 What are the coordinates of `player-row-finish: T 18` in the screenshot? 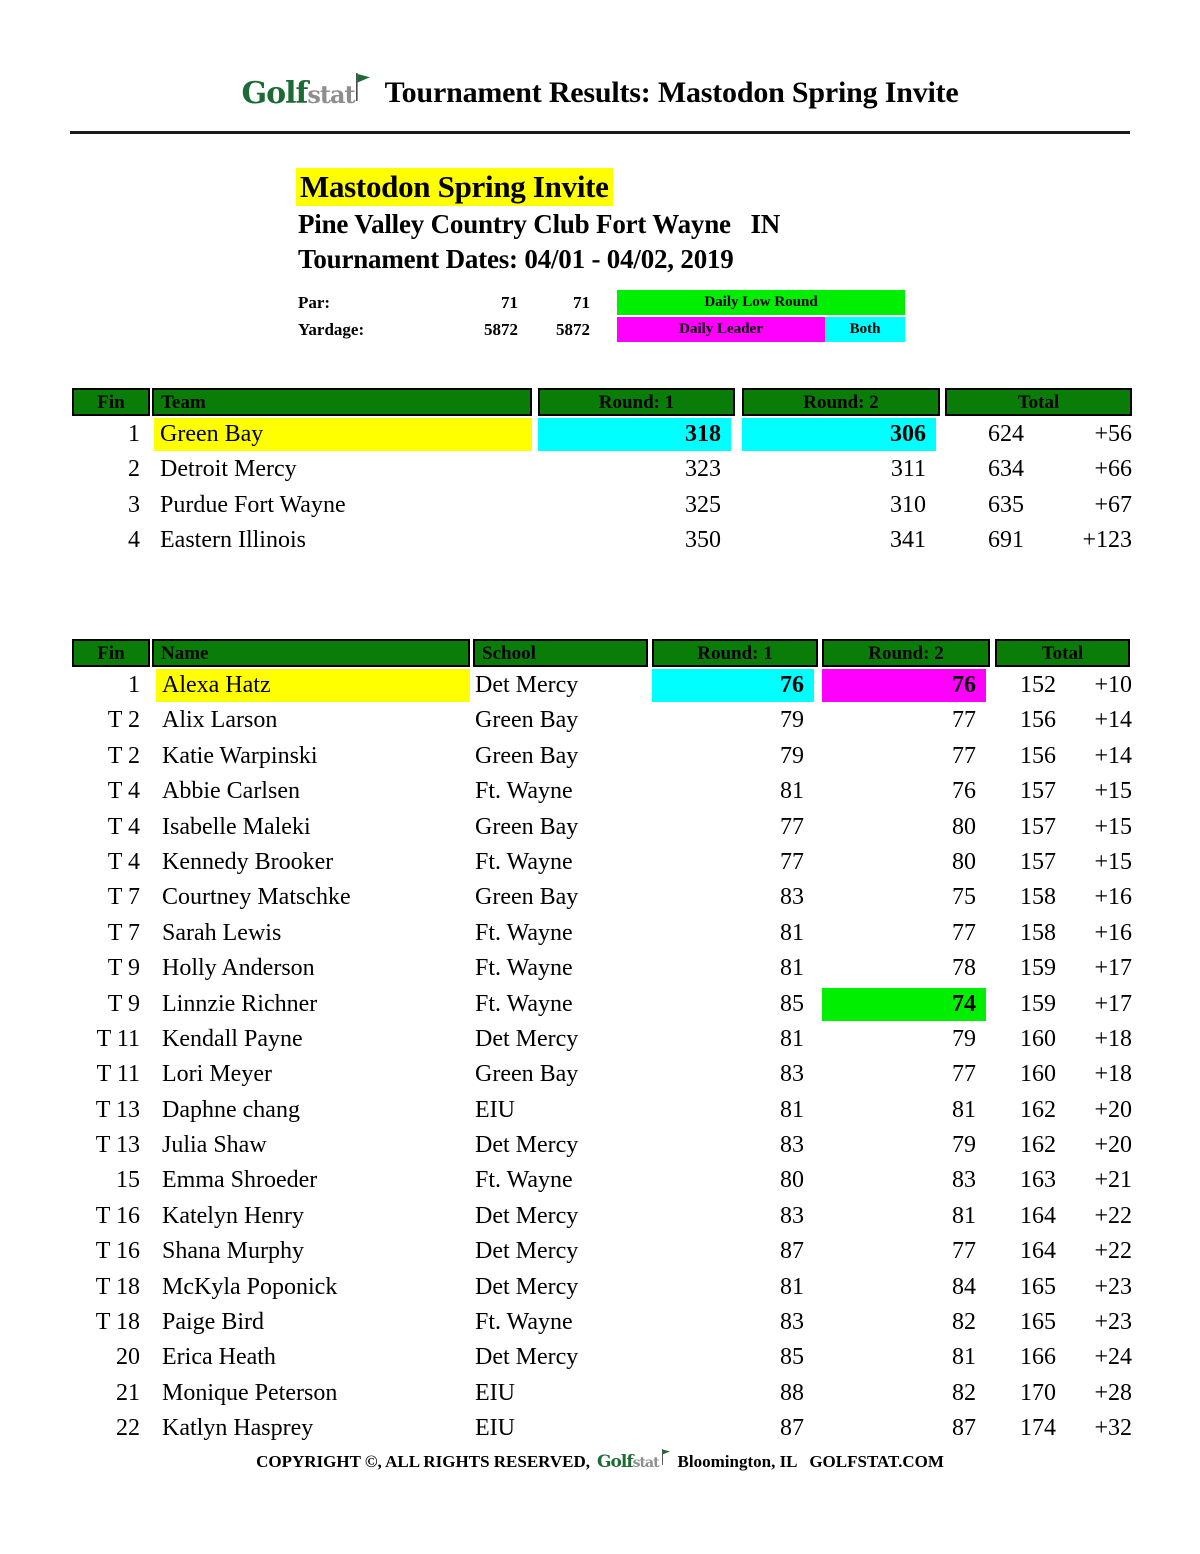 It's located at (117, 1322).